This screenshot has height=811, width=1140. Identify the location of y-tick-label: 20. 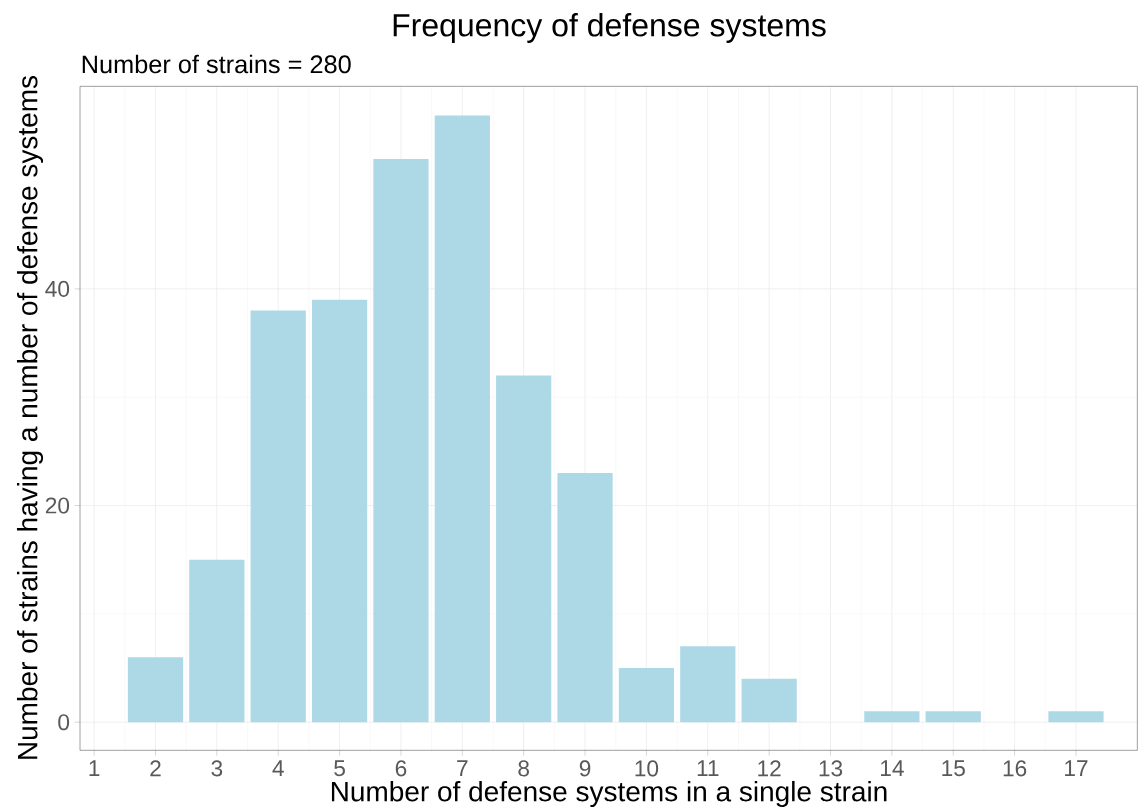
(57, 505).